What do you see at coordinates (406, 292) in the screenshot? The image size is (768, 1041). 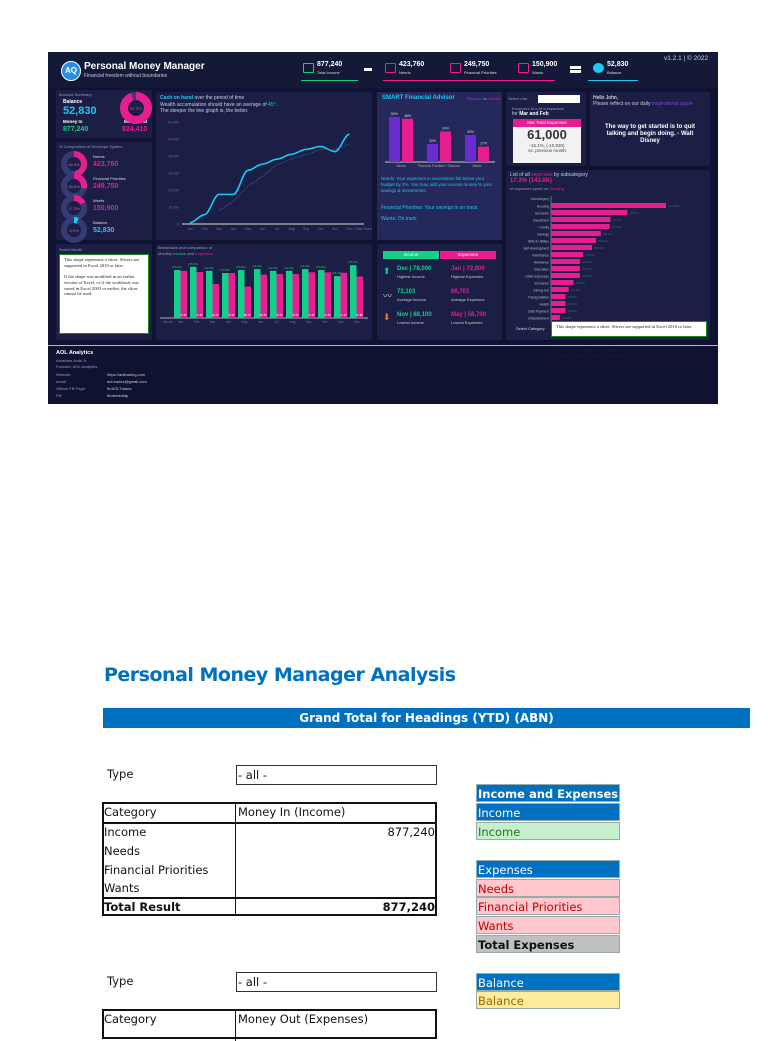 I see `income-stat: 73,103` at bounding box center [406, 292].